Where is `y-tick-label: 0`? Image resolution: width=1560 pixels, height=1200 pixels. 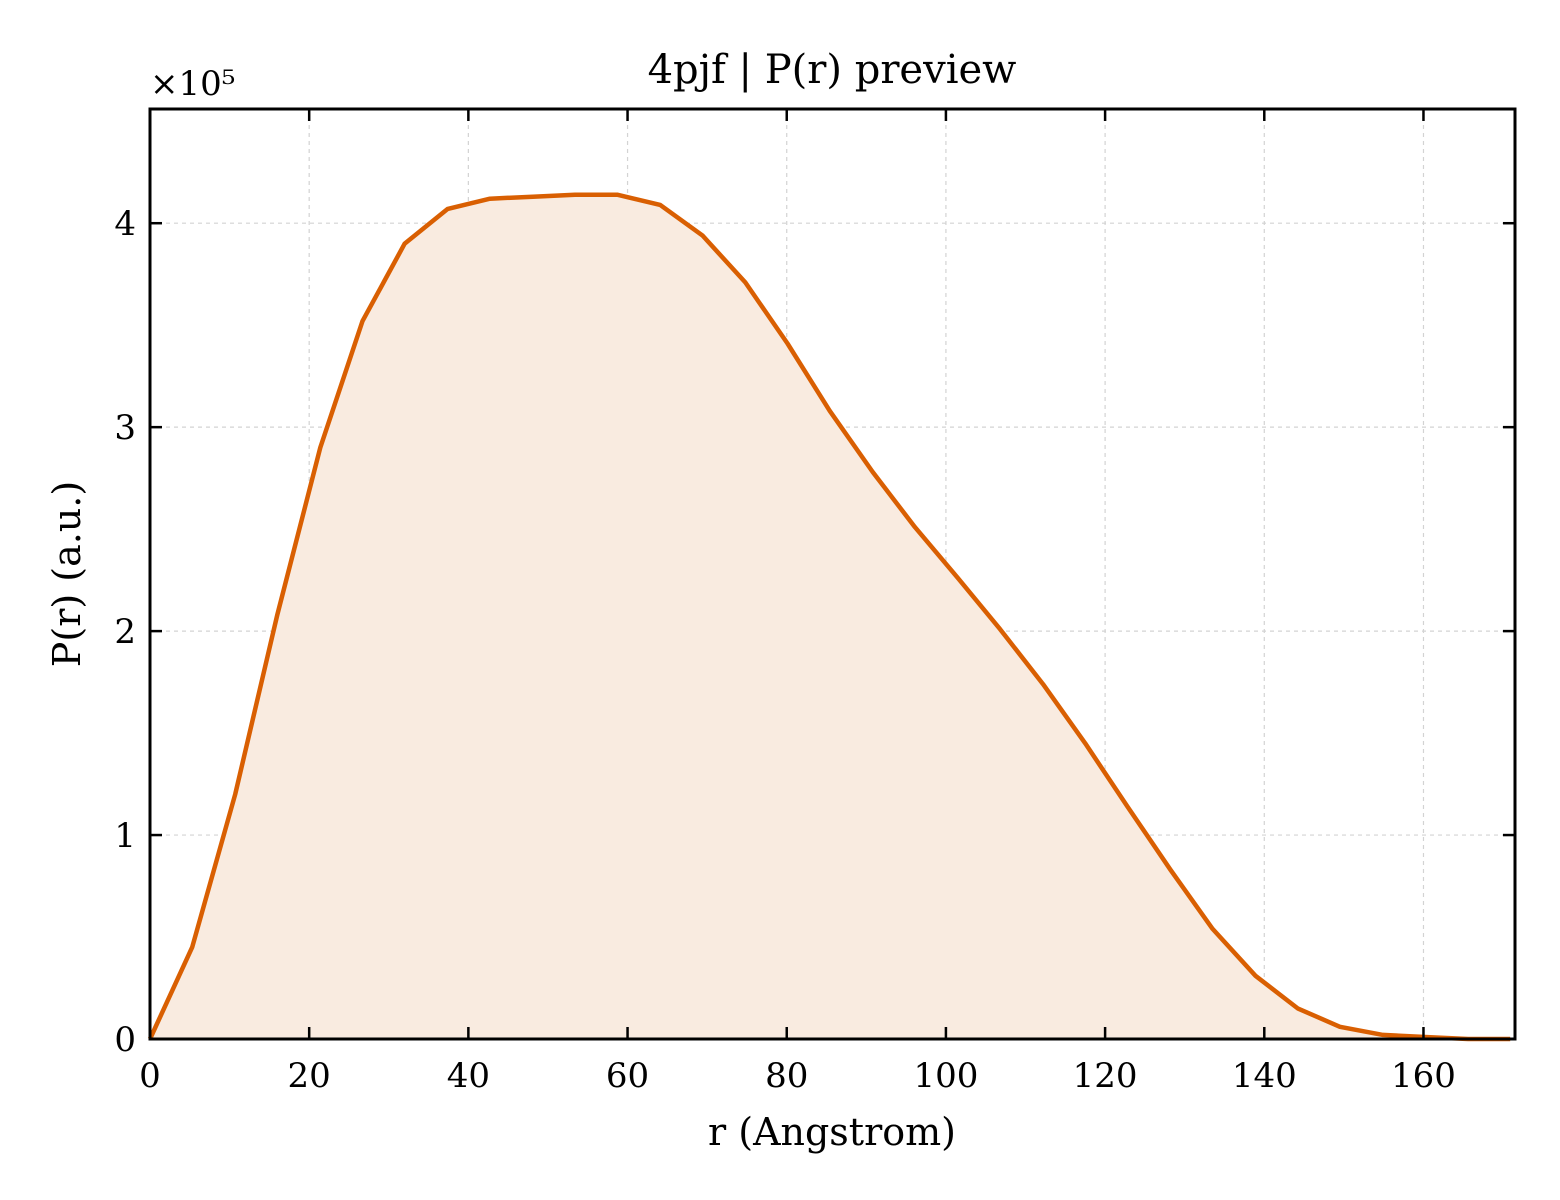
y-tick-label: 0 is located at coordinates (125, 1040).